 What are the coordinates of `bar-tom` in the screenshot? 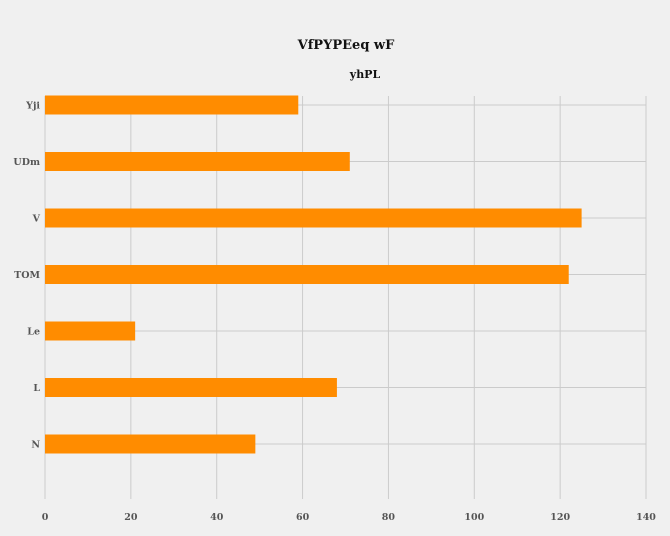 It's located at (307, 274).